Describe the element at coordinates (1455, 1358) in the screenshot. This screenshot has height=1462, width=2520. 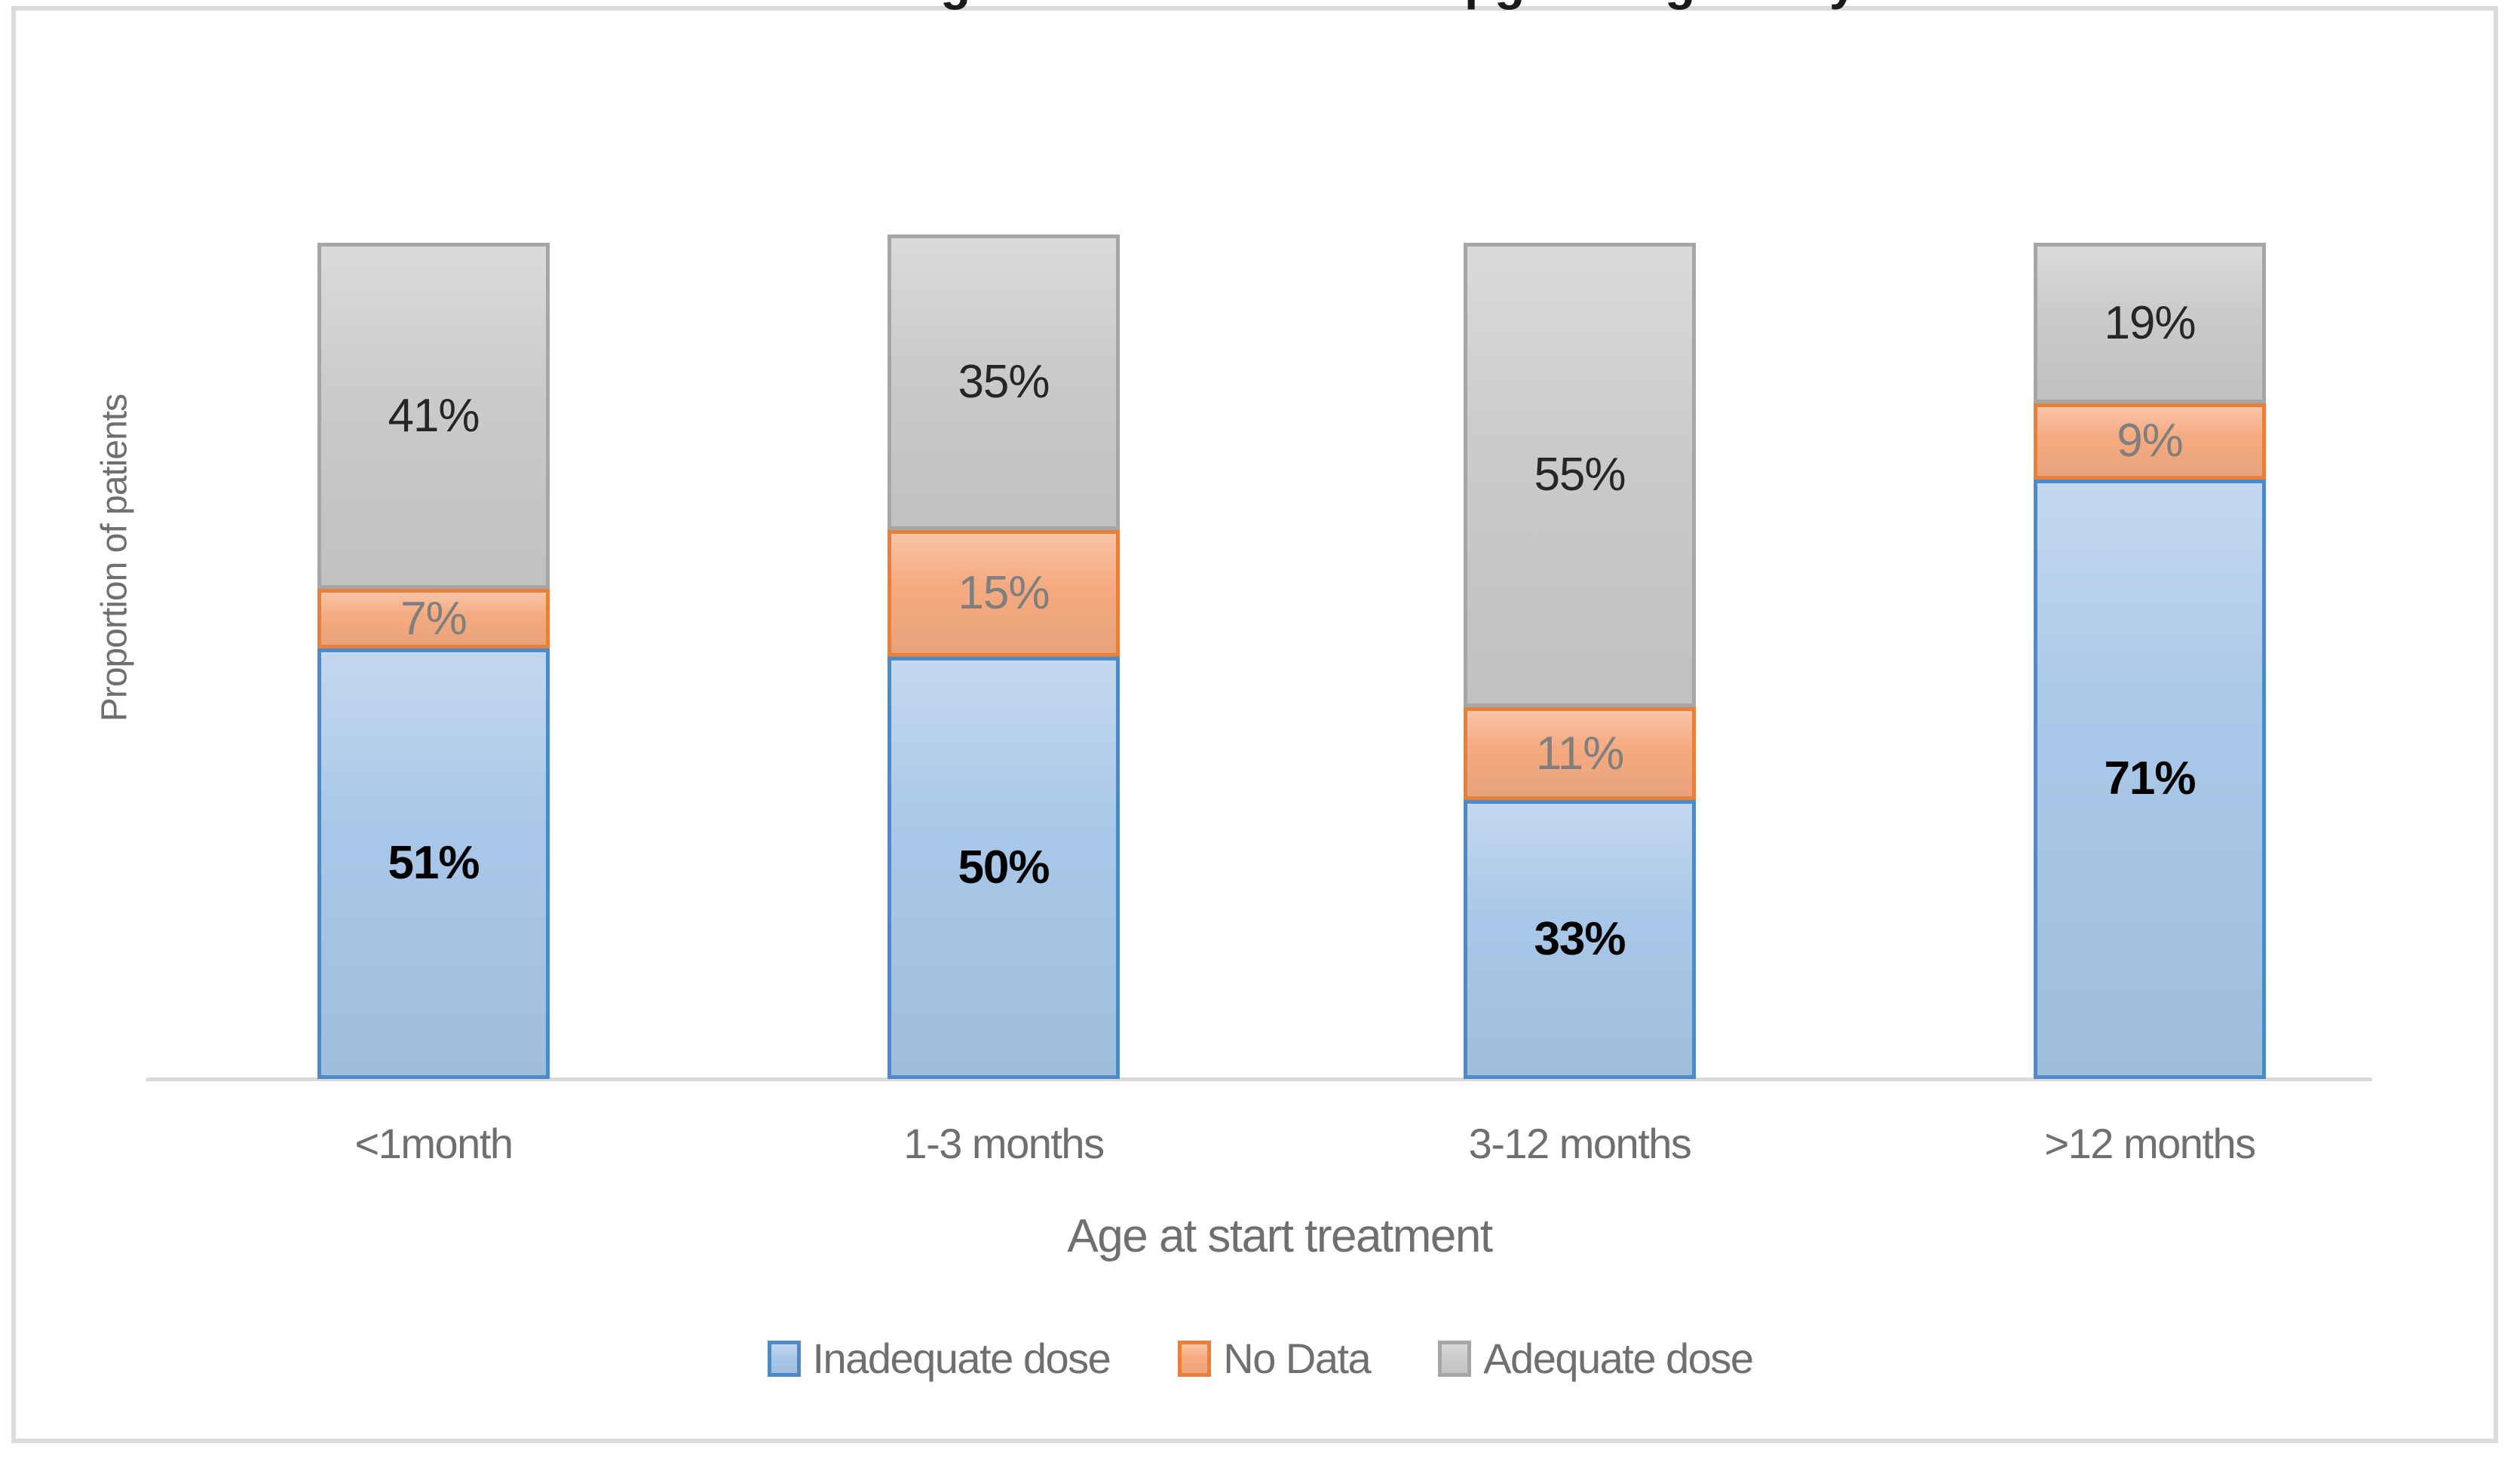
I see `legend-swatch-adequate-dose` at that location.